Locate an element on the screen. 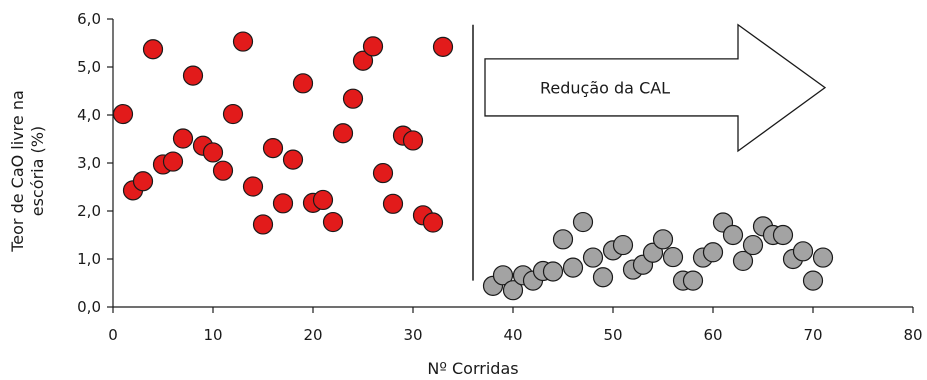 Image resolution: width=927 pixels, height=380 pixels. x-tick-label: 20 is located at coordinates (312, 335).